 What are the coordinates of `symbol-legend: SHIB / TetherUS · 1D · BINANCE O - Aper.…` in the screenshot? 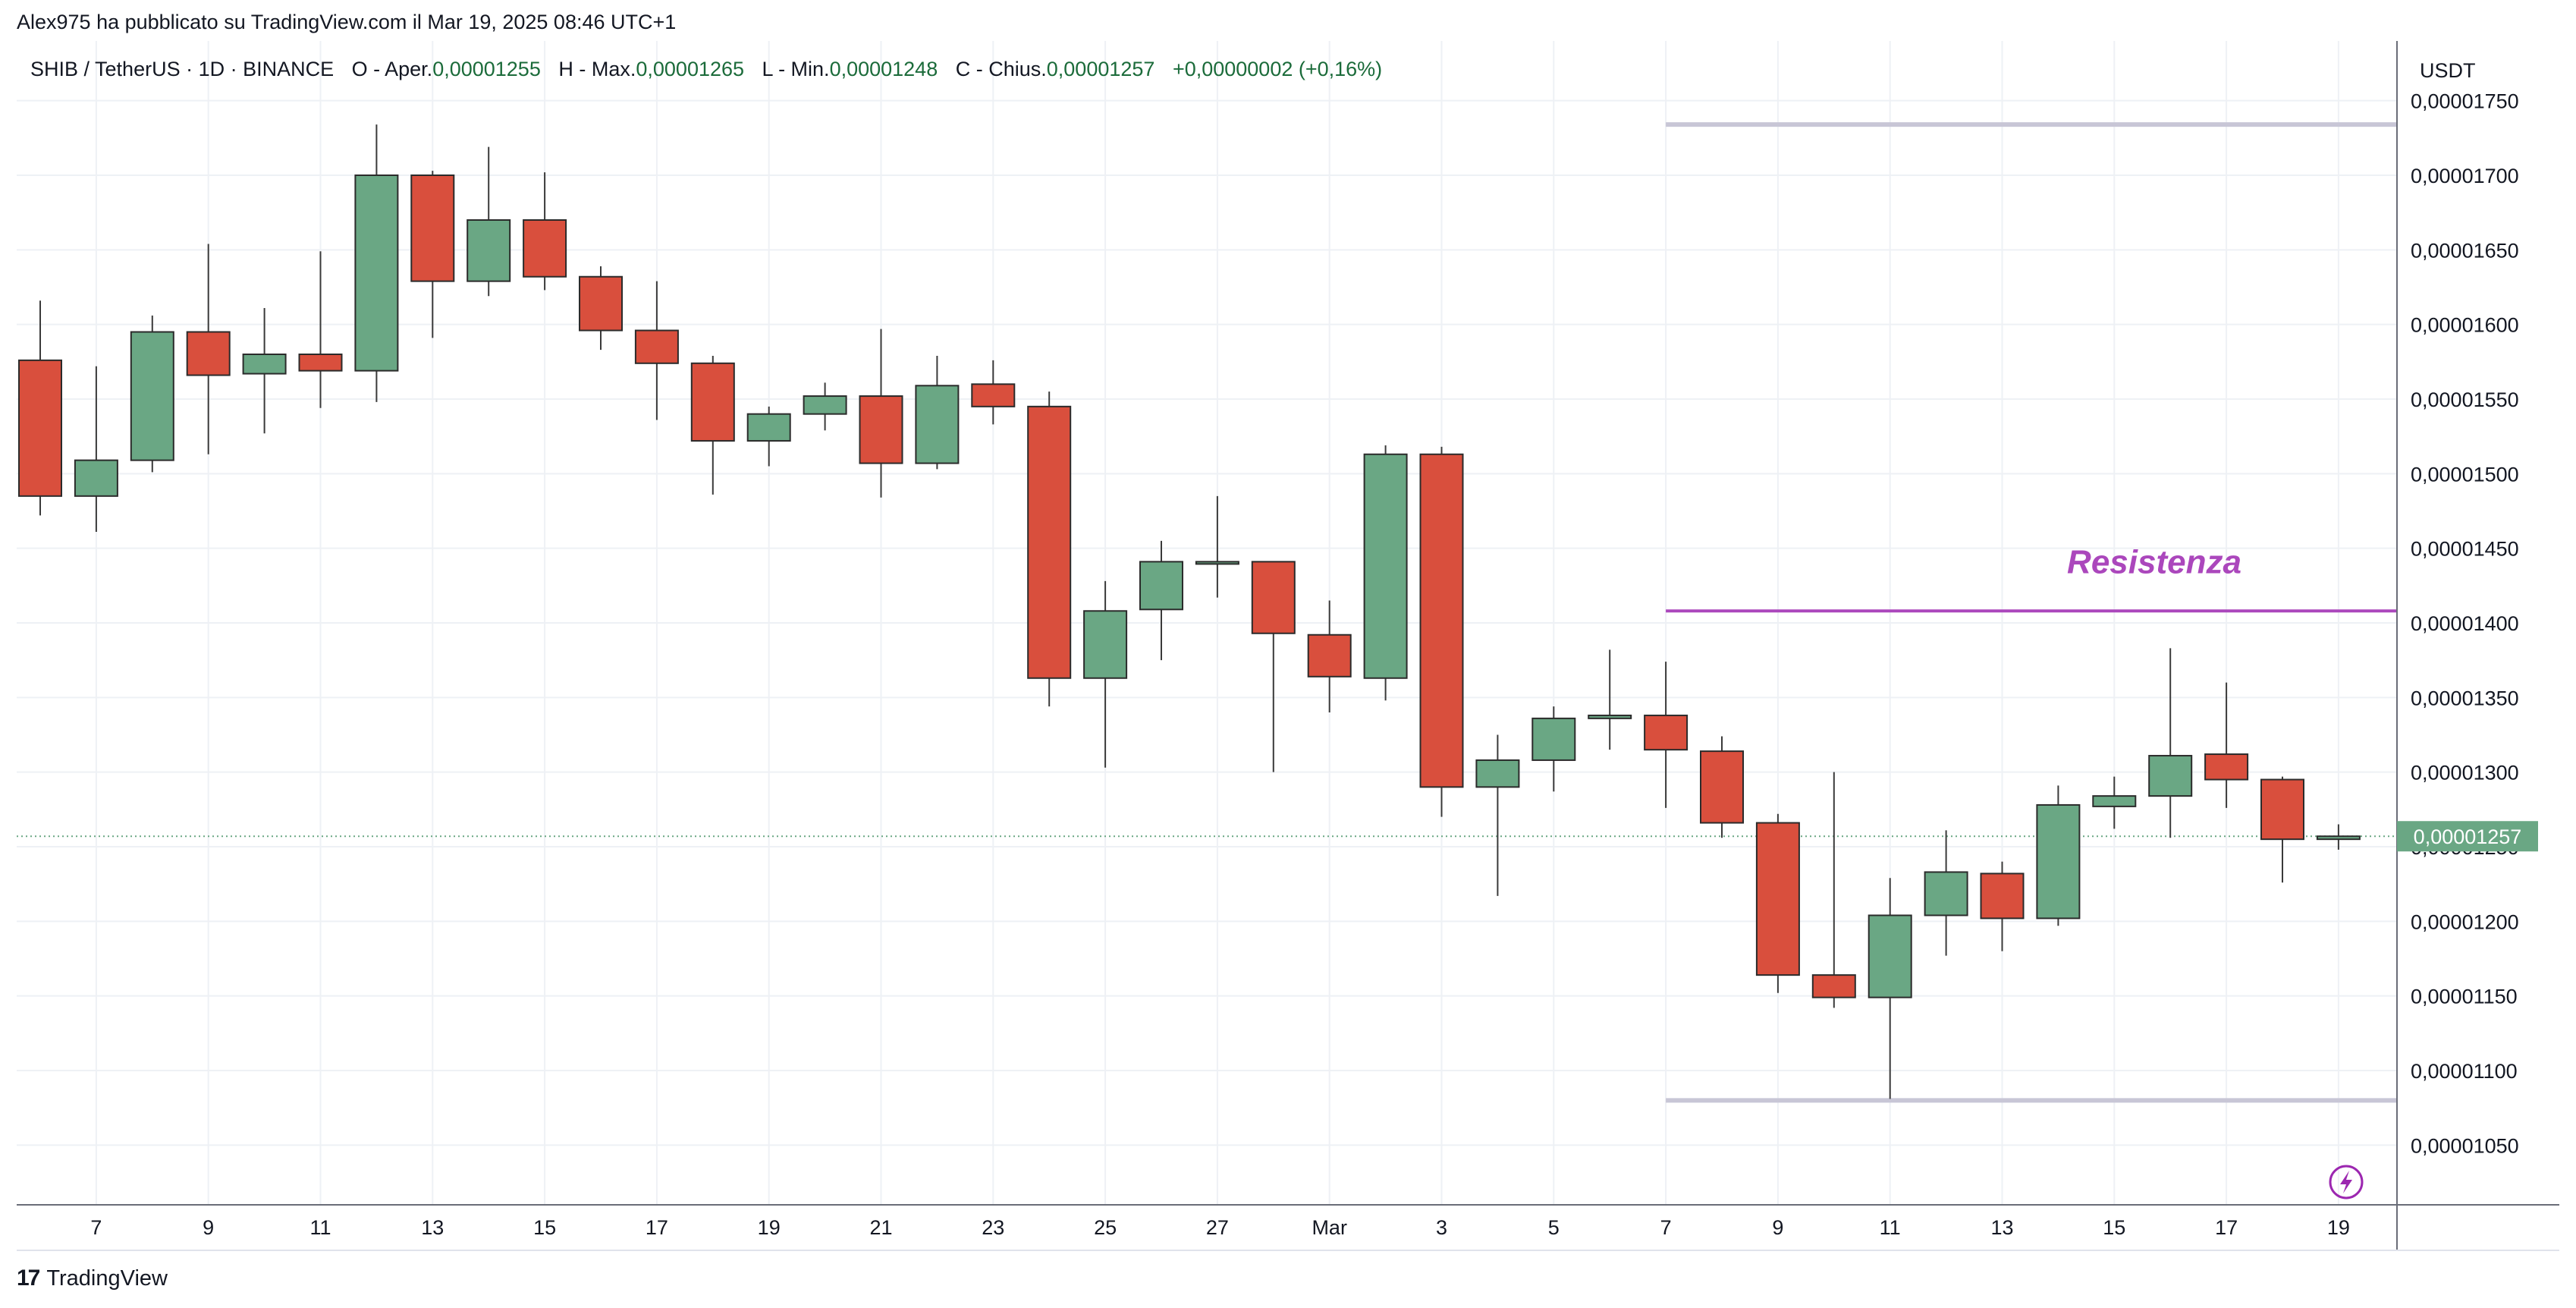 It's located at (706, 69).